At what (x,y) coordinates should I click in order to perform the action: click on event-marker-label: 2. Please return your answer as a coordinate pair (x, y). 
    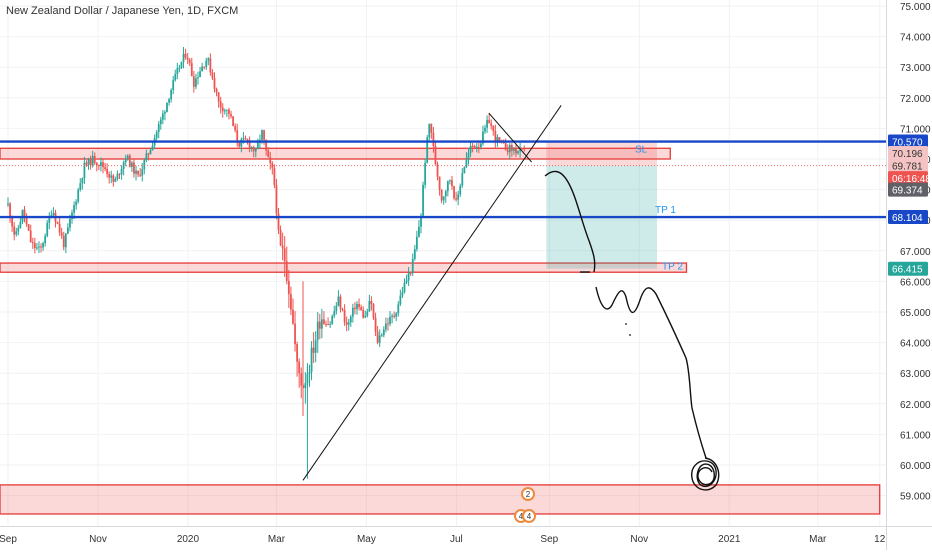
    Looking at the image, I should click on (528, 494).